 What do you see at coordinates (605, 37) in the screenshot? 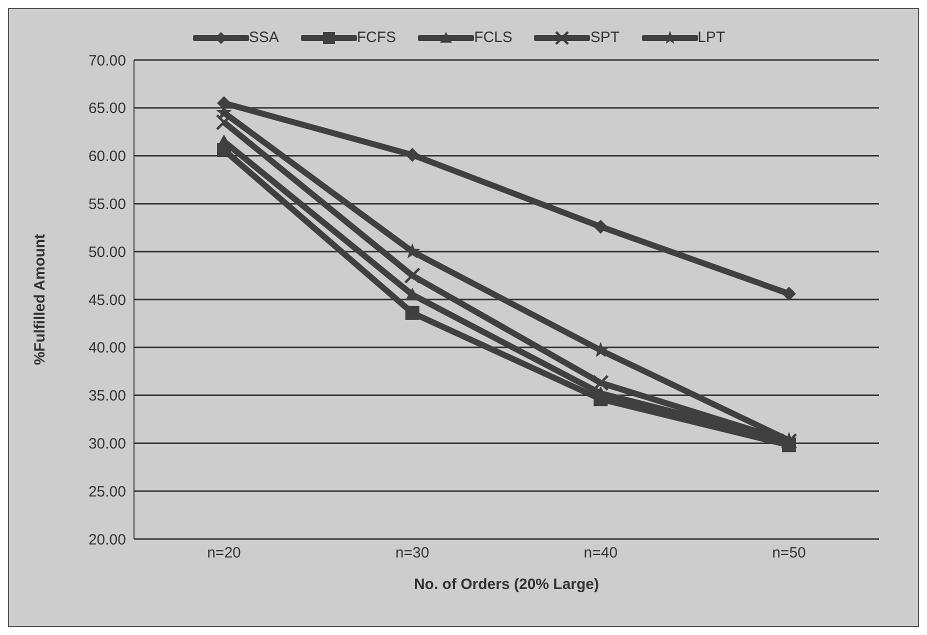
I see `legend-label: SPT` at bounding box center [605, 37].